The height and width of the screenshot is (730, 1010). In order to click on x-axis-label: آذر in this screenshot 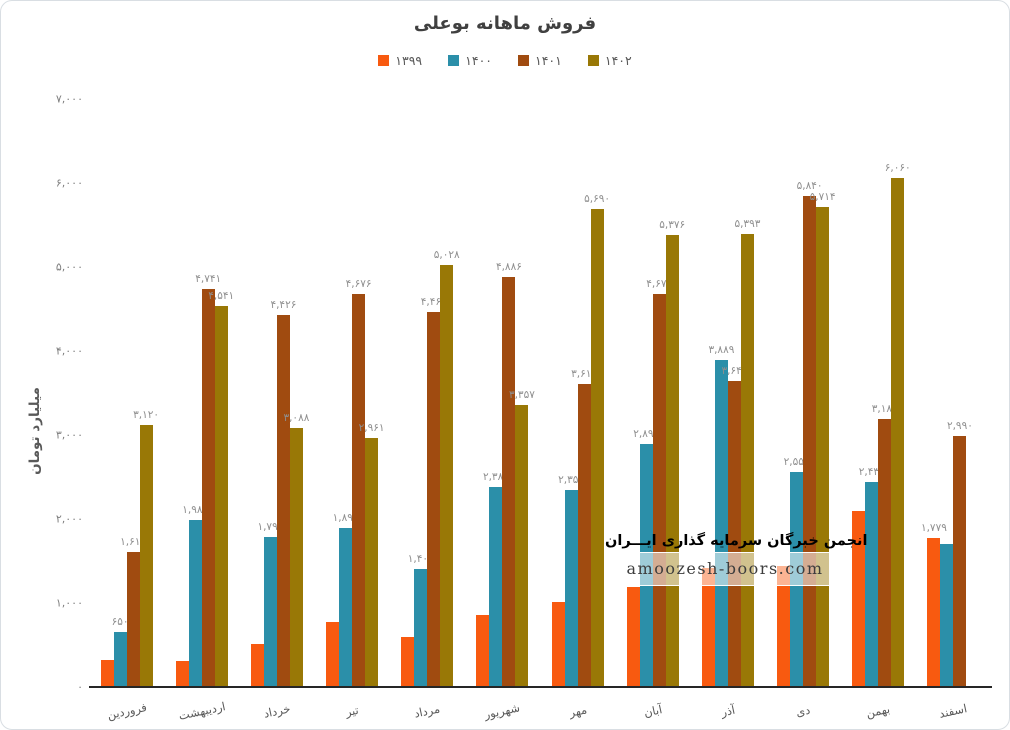, I will do `click(728, 711)`.